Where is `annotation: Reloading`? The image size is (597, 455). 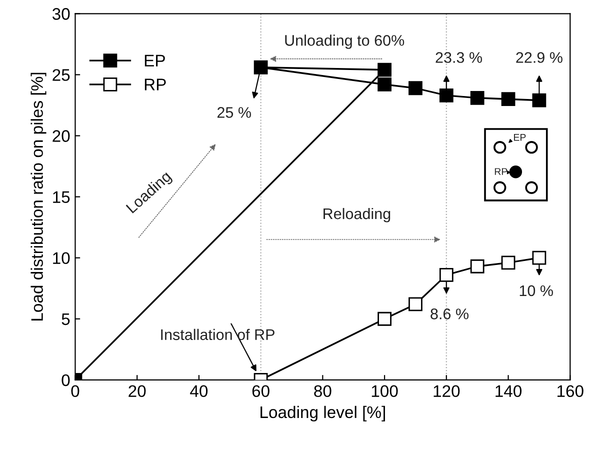 annotation: Reloading is located at coordinates (357, 215).